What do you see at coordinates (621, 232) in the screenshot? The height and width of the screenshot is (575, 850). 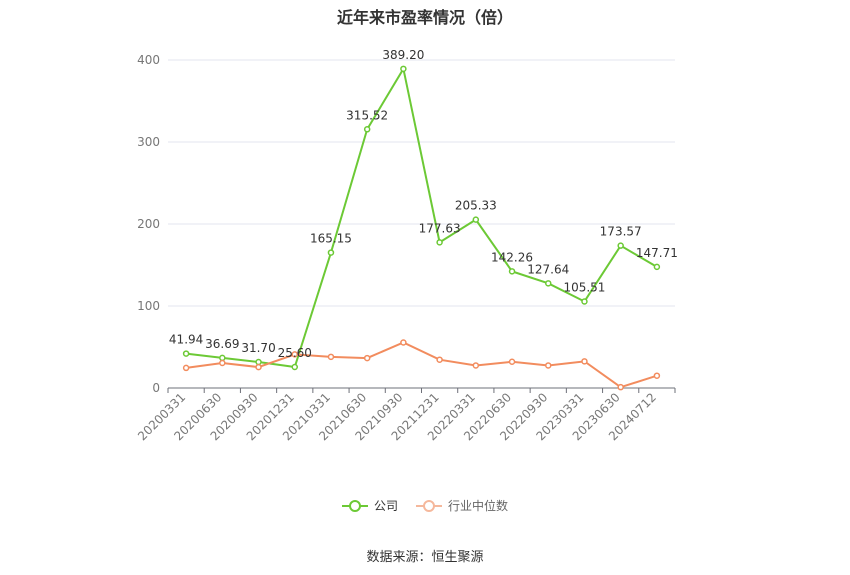 I see `data-label-company: 173.57` at bounding box center [621, 232].